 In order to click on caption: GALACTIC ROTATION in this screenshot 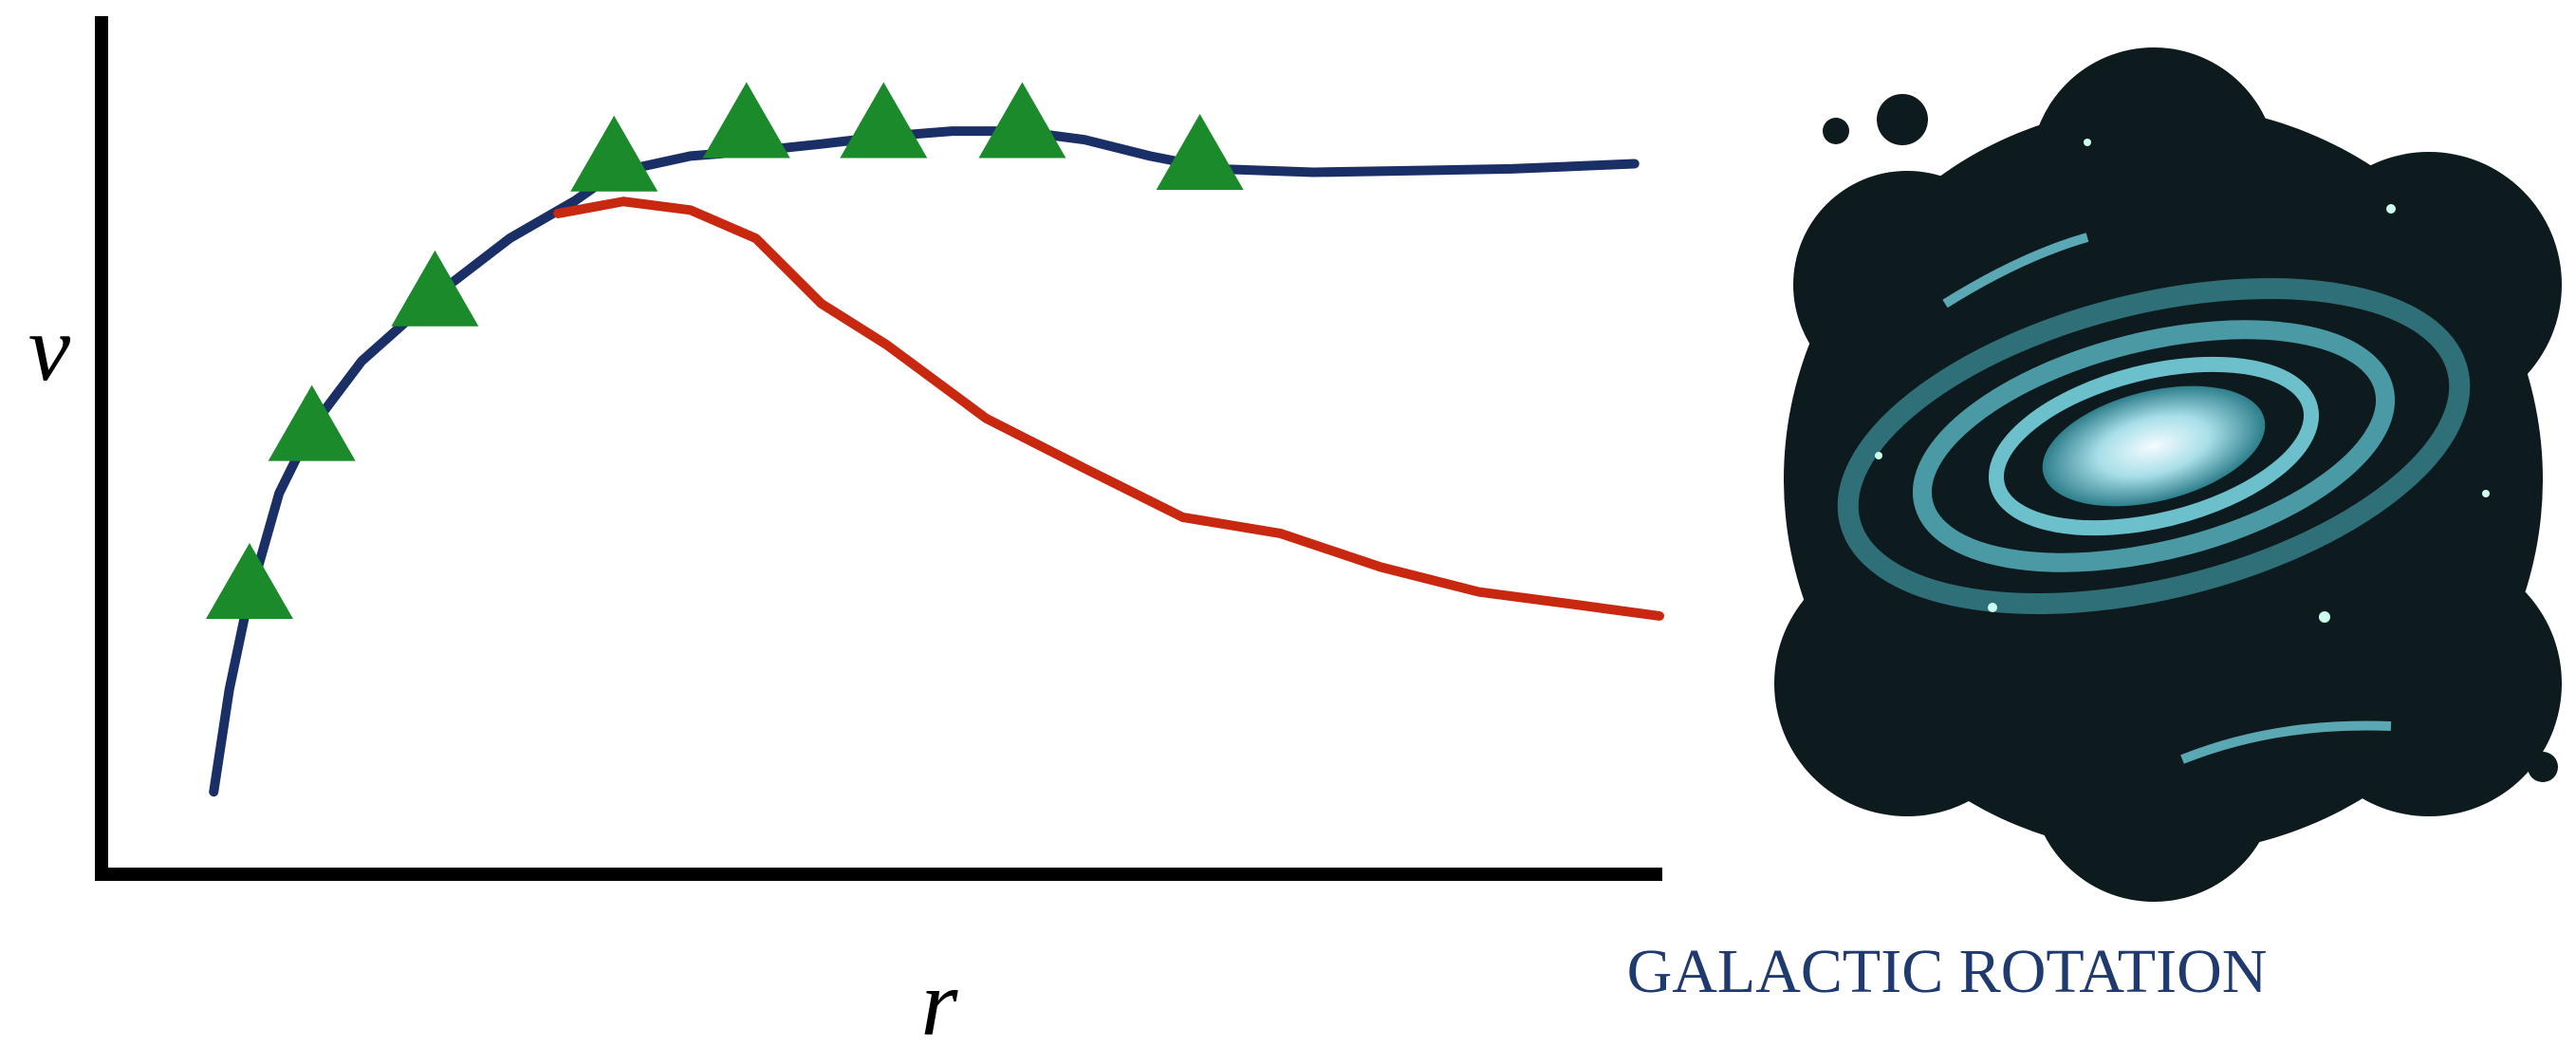, I will do `click(1947, 971)`.